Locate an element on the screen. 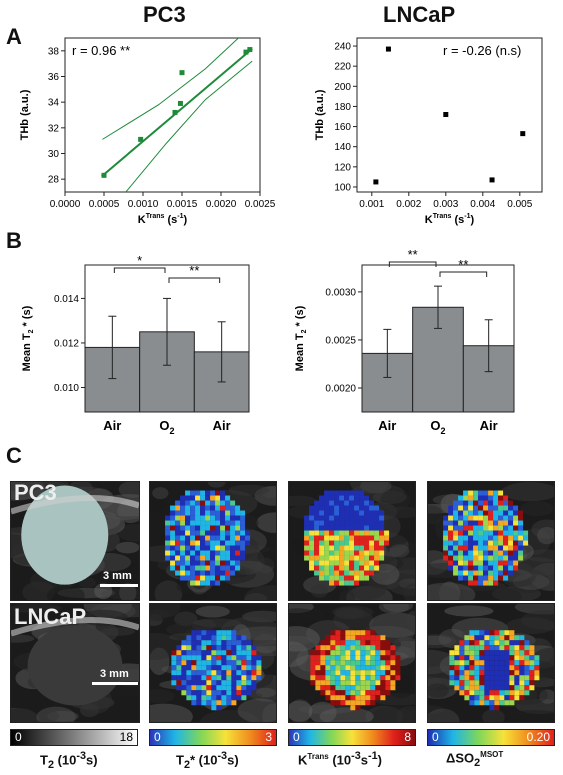 Image resolution: width=563 pixels, height=775 pixels. pc3-t2-image is located at coordinates (75, 541).